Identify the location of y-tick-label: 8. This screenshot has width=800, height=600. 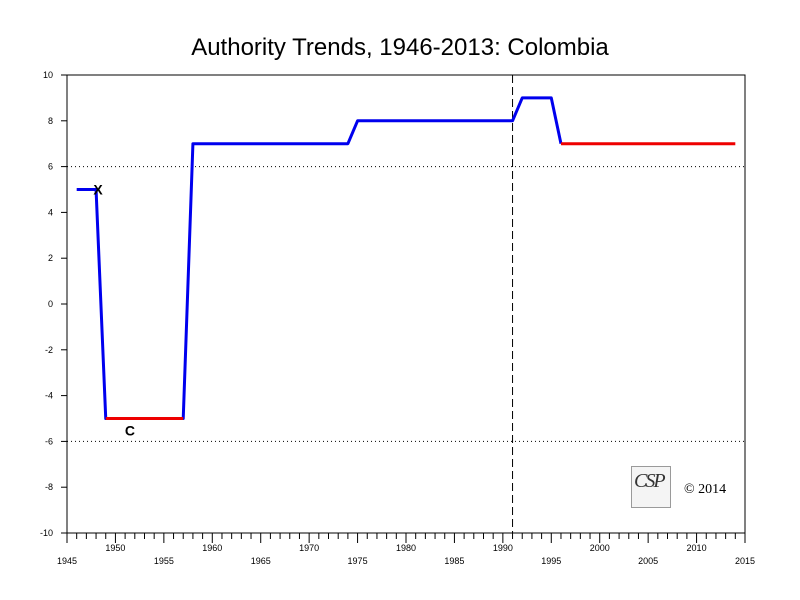
(50, 121).